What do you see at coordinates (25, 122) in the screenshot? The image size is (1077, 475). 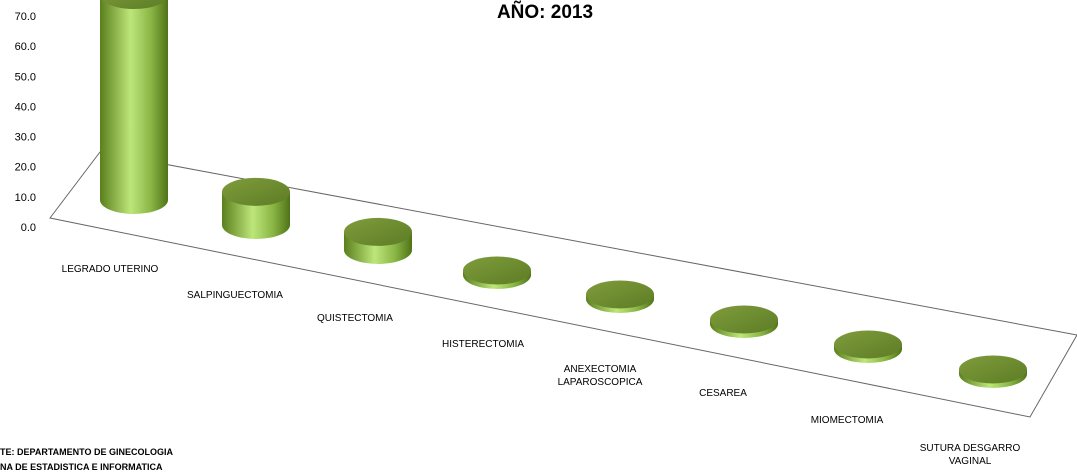 I see `y-axis: 0.0 10.0 20.0 30.0 40.0 50.0 60.0 70.0` at bounding box center [25, 122].